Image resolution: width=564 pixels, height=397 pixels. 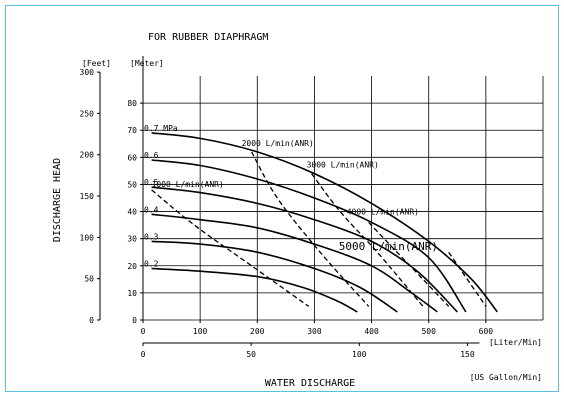 I want to click on liter-tick-label: 600, so click(x=486, y=331).